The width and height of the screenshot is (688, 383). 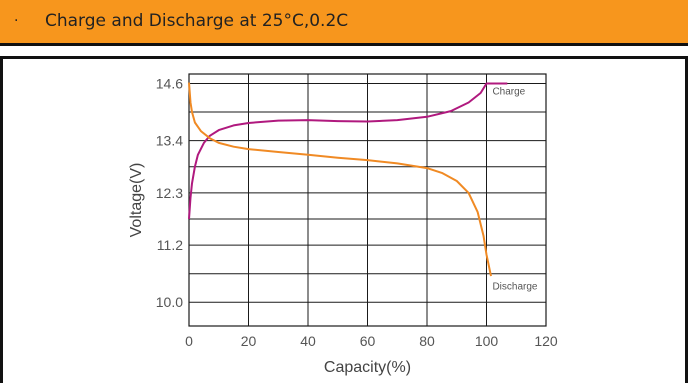 I want to click on section-title: Charge and Discharge at 25°C,0.2C, so click(x=197, y=21).